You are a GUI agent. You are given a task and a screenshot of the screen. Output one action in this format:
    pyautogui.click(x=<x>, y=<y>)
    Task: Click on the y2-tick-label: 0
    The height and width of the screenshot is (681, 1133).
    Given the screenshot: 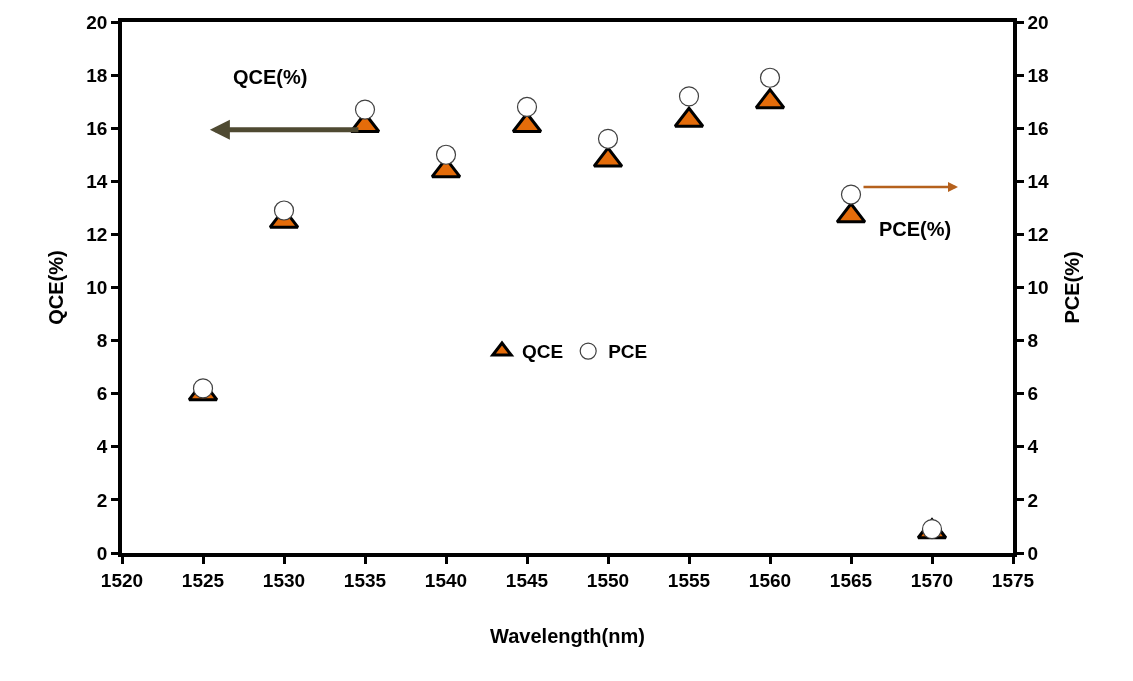 What is the action you would take?
    pyautogui.click(x=1033, y=553)
    